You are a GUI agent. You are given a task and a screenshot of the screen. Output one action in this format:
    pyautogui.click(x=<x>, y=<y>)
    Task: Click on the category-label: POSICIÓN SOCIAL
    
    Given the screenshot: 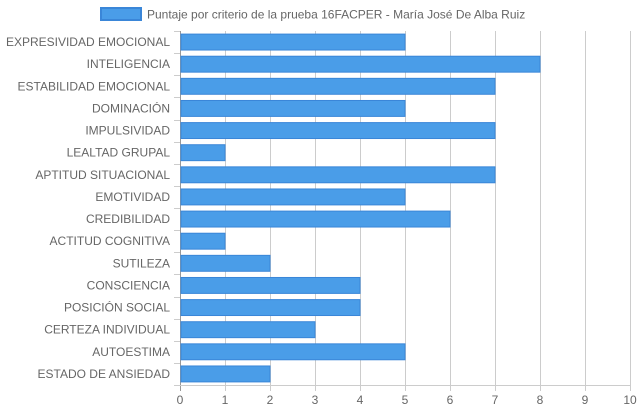 What is the action you would take?
    pyautogui.click(x=117, y=307)
    